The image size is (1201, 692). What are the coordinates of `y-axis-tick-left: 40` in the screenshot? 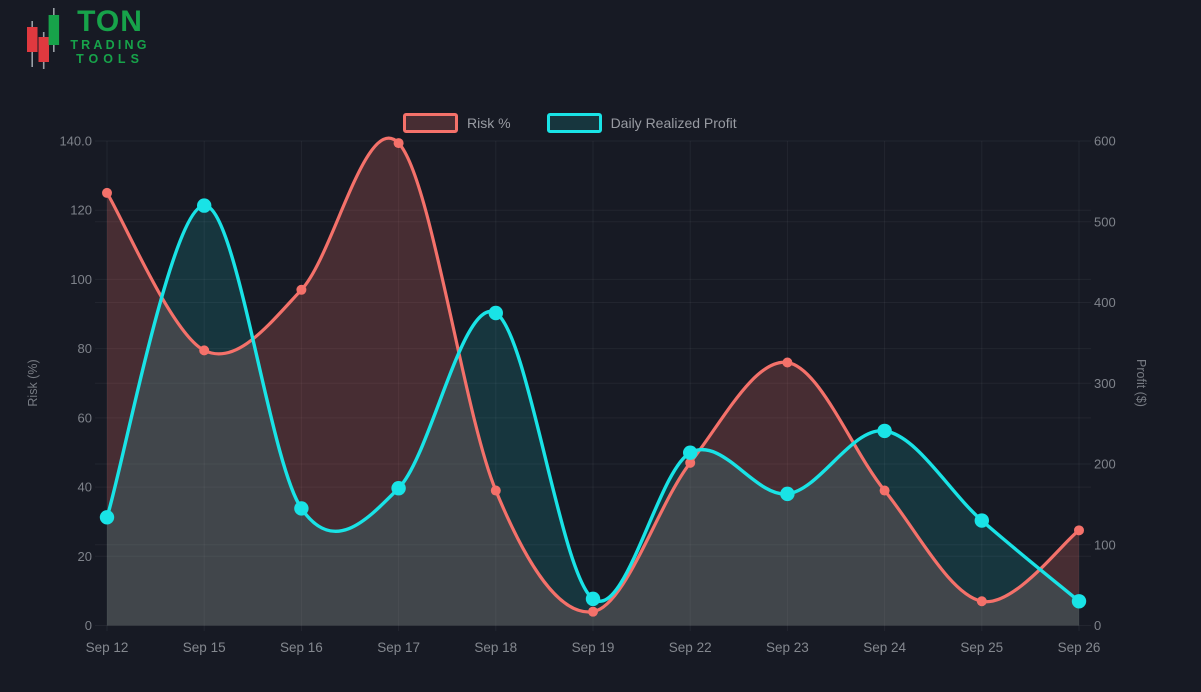 It's located at (85, 487).